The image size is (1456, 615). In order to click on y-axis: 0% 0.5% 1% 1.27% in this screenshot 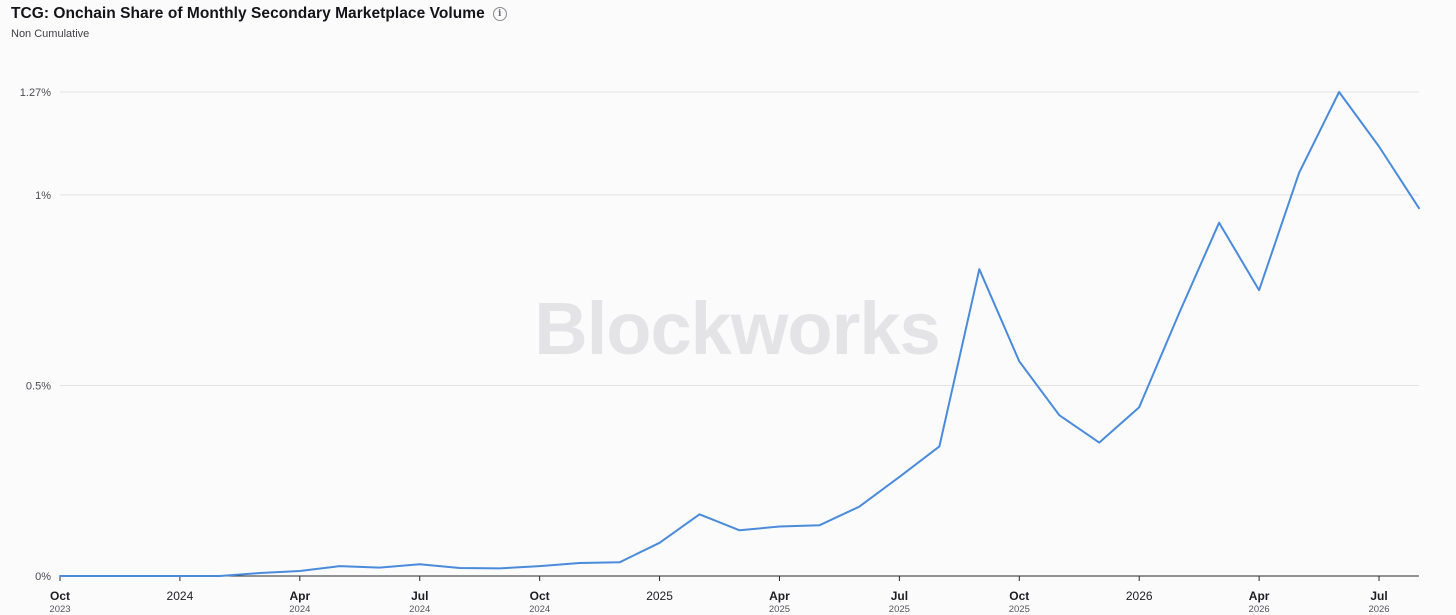, I will do `click(35, 335)`.